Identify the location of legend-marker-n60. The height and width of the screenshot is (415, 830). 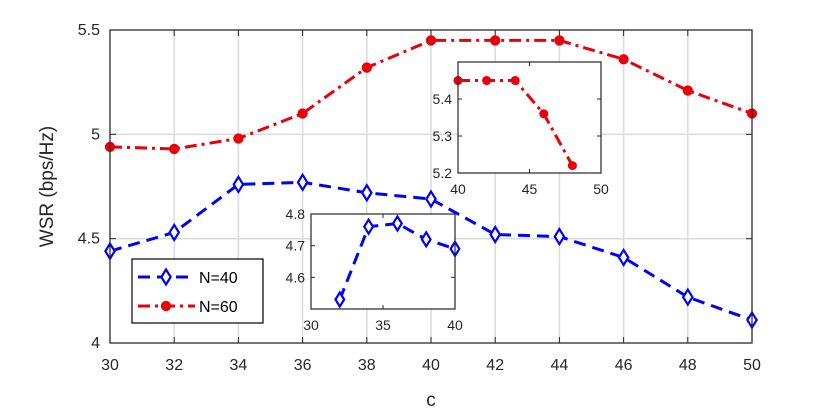
(166, 306).